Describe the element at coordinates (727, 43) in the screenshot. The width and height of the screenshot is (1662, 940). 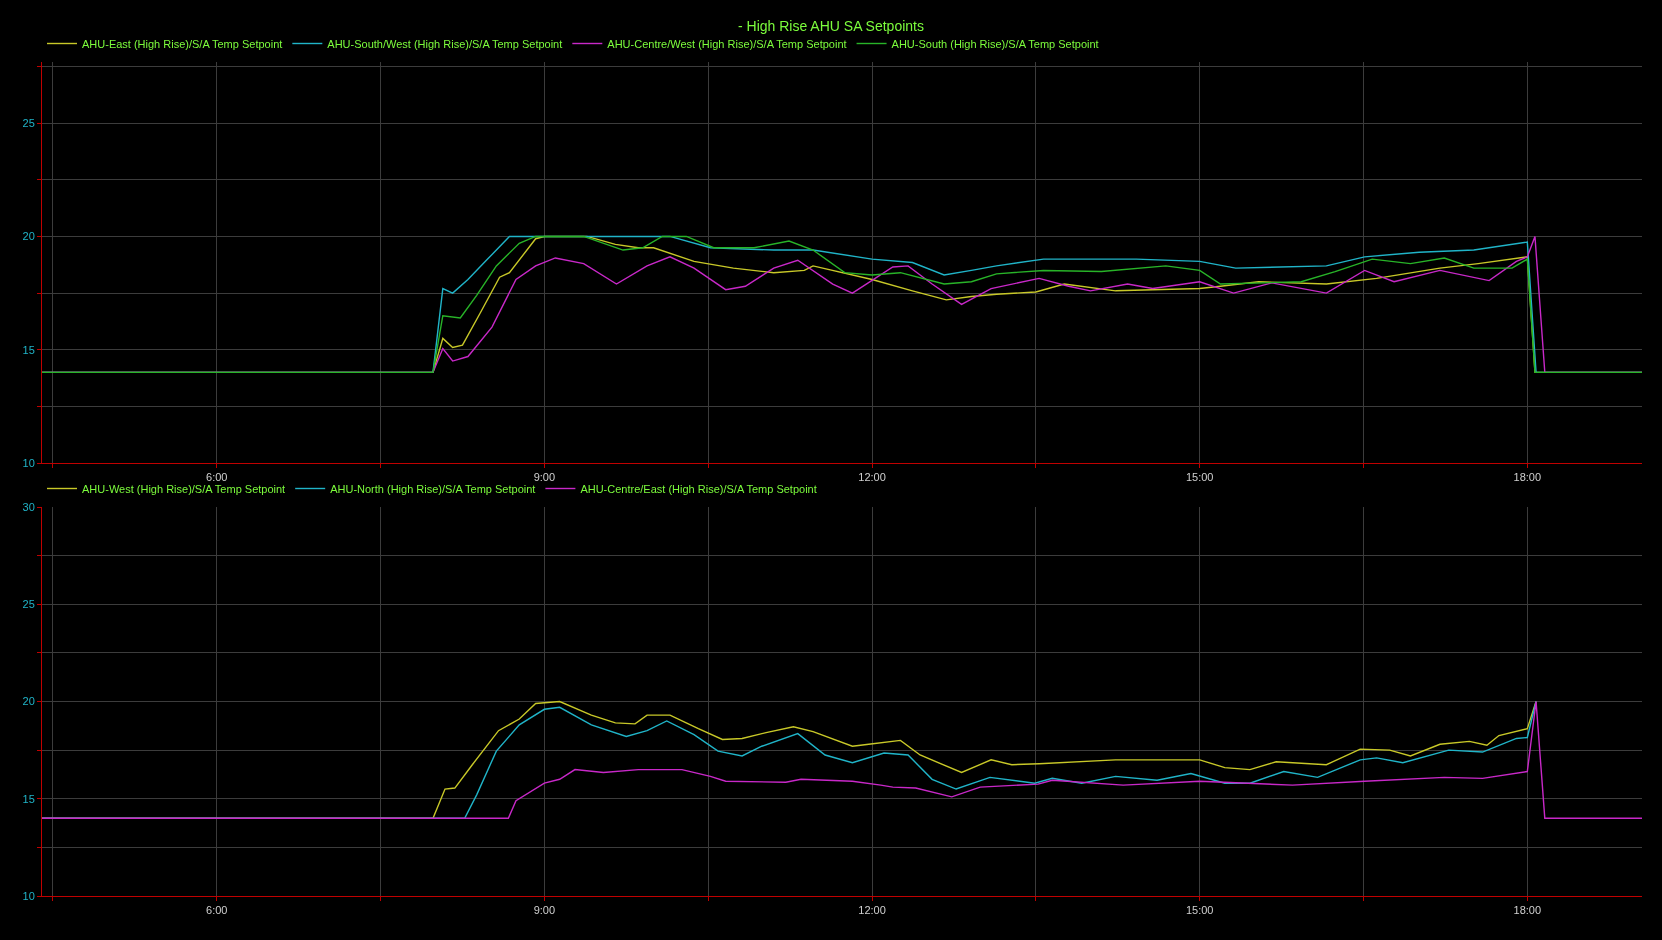
I see `legend-label: AHU-Centre/West (High Rise)/S/A Temp Setpoint` at that location.